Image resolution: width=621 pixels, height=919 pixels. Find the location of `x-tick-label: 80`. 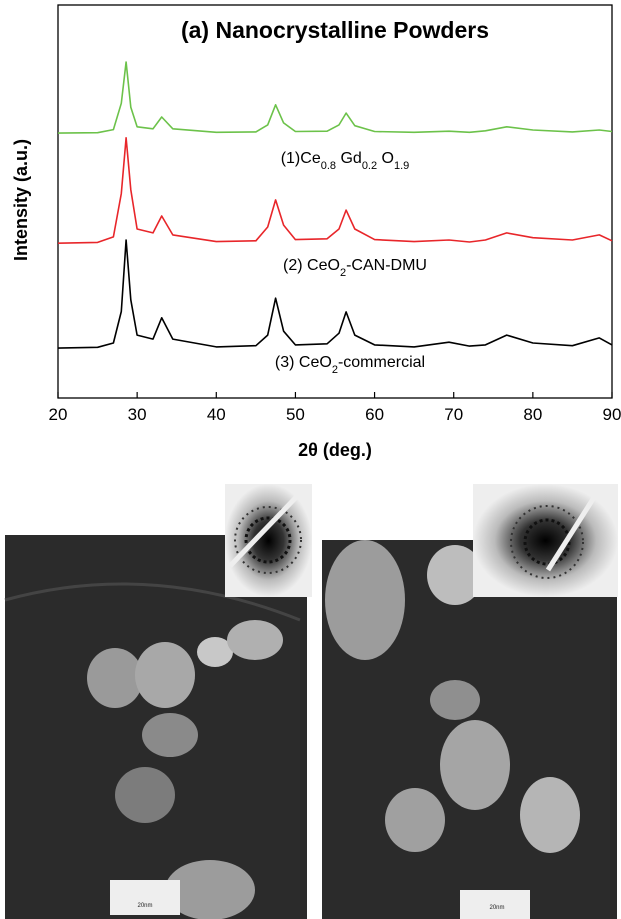

x-tick-label: 80 is located at coordinates (532, 414).